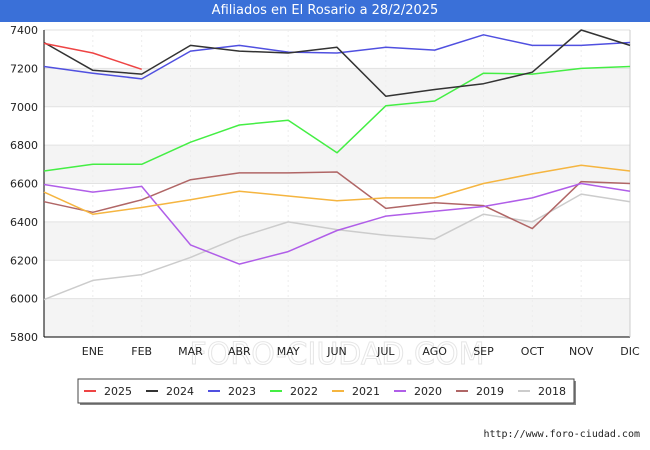  Describe the element at coordinates (242, 391) in the screenshot. I see `legend-label-2023: 2023` at that location.